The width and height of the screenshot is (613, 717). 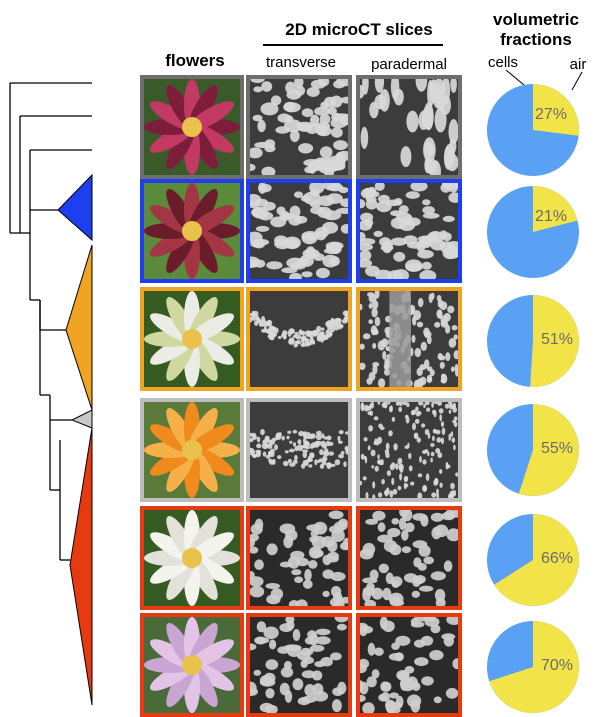 I want to click on flower-photo-row5, so click(x=192, y=558).